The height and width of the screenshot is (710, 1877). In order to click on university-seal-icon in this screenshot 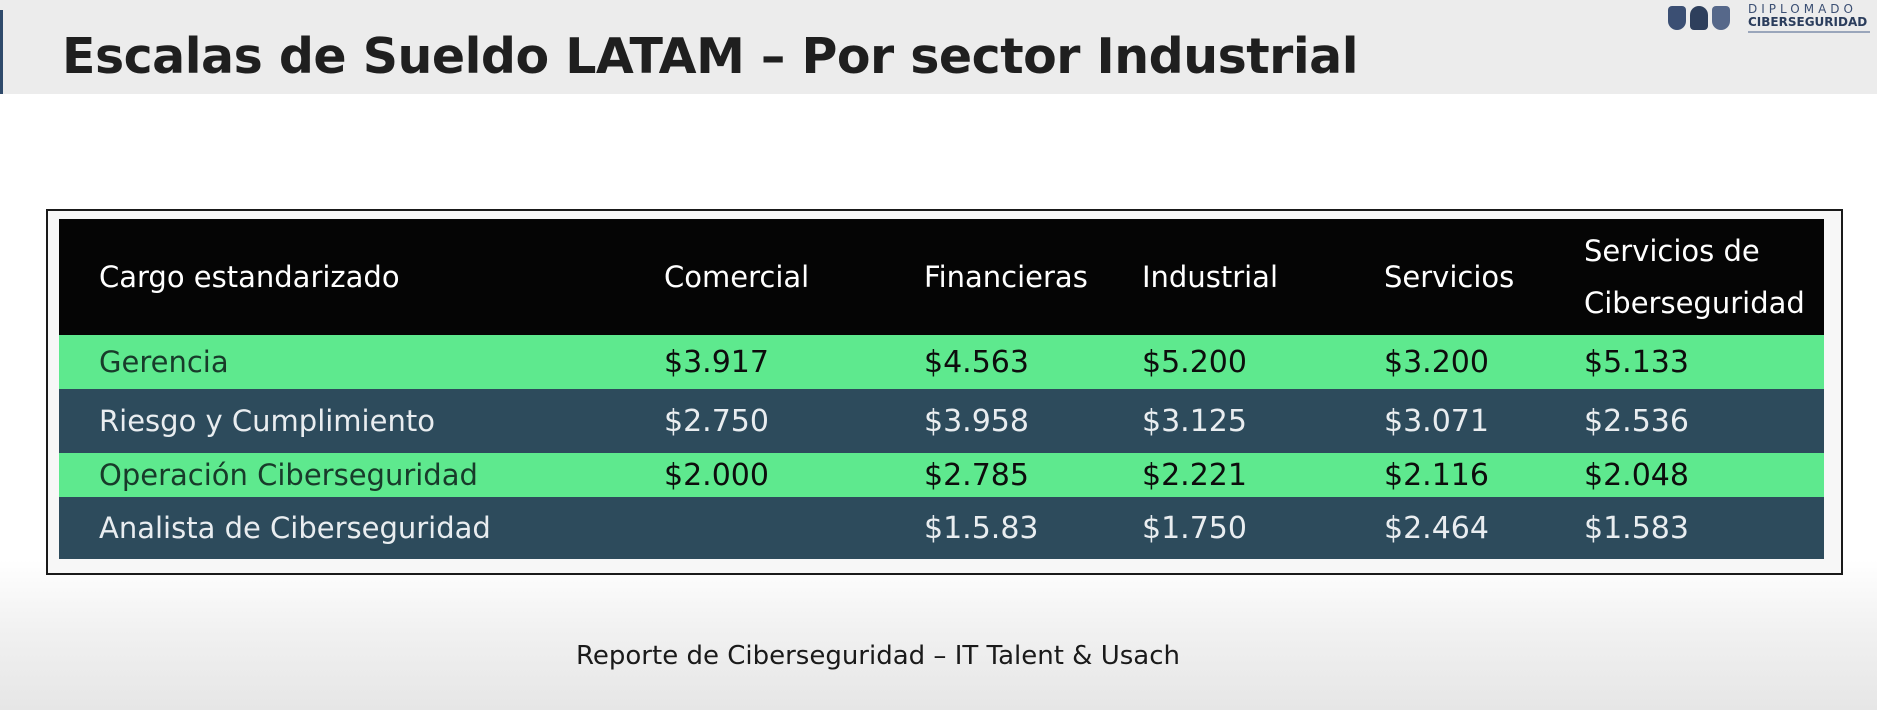, I will do `click(1677, 18)`.